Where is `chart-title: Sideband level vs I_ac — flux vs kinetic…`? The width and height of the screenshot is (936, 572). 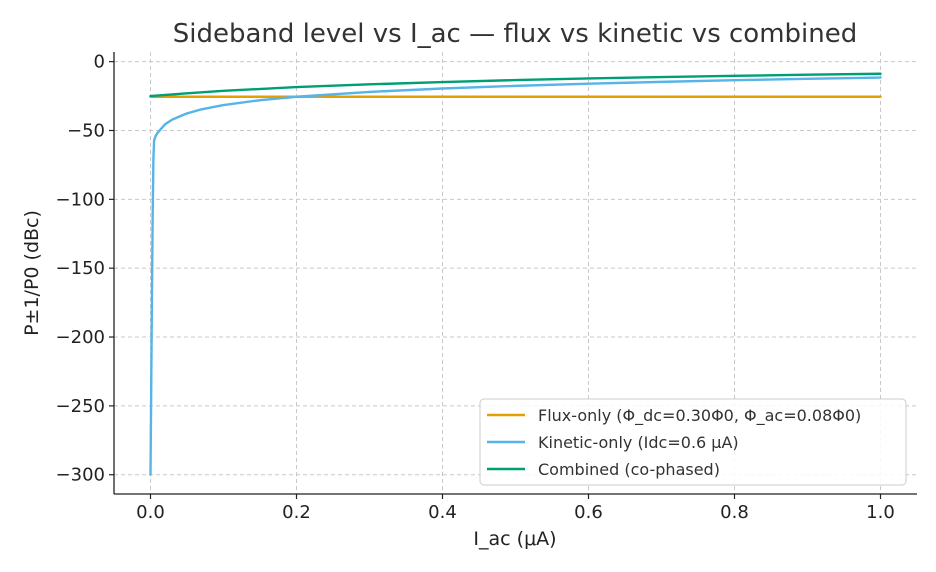 chart-title: Sideband level vs I_ac — flux vs kinetic… is located at coordinates (515, 34).